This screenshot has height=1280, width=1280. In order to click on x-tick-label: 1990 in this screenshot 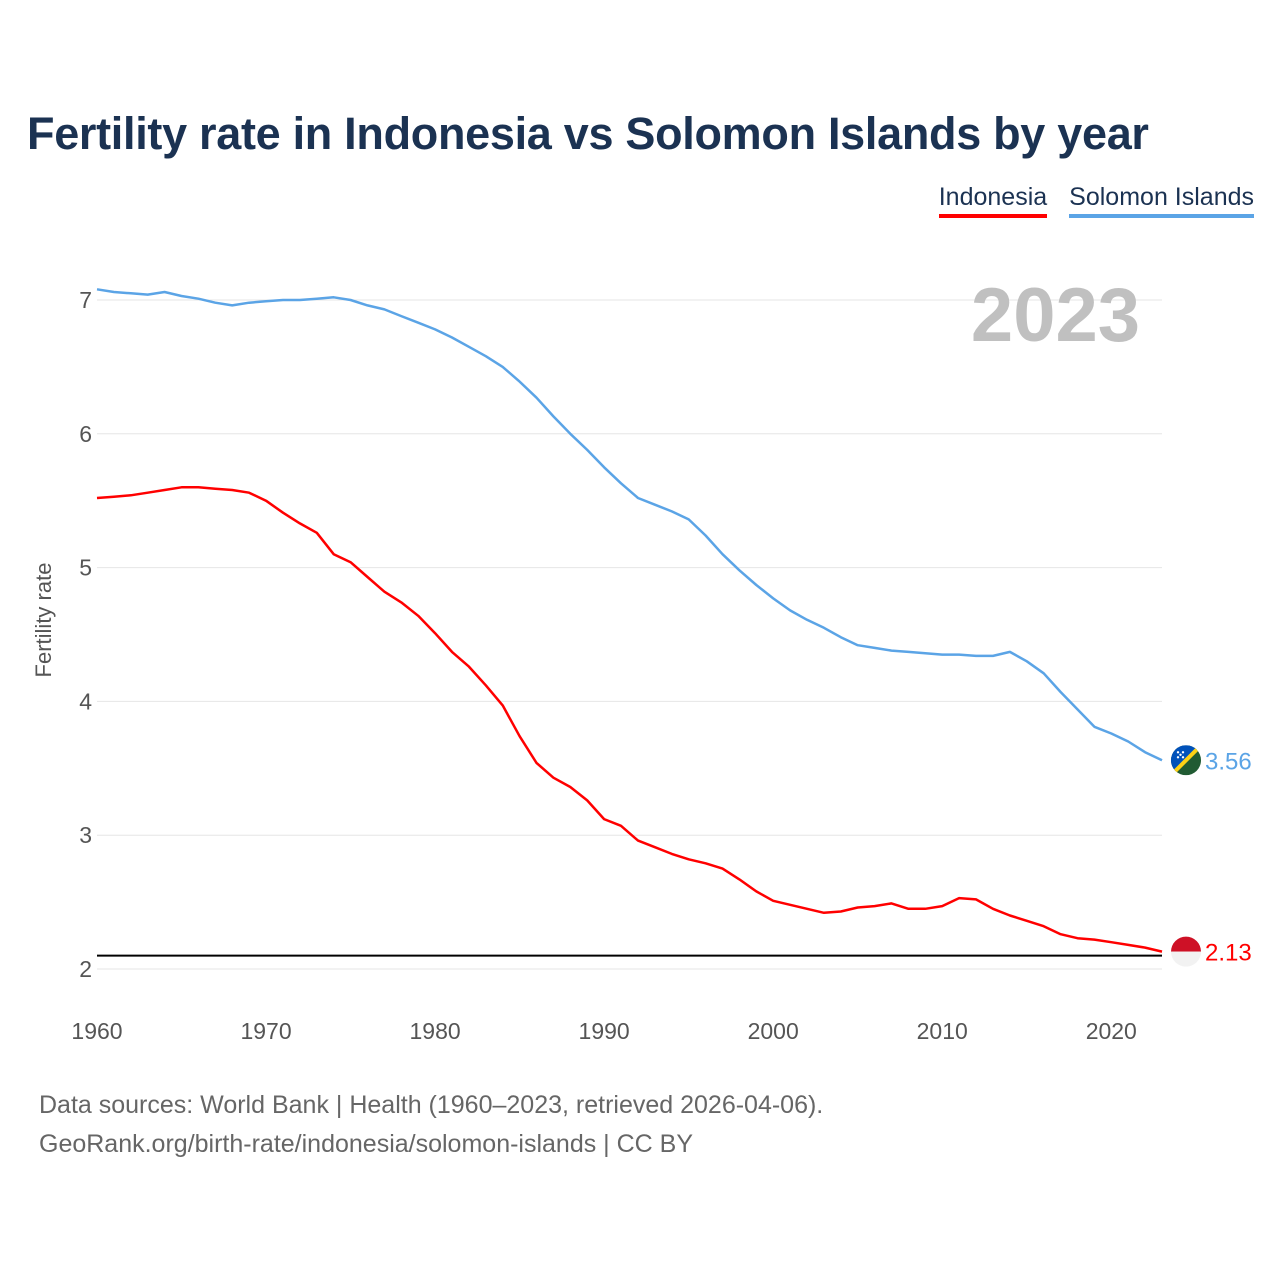, I will do `click(604, 1031)`.